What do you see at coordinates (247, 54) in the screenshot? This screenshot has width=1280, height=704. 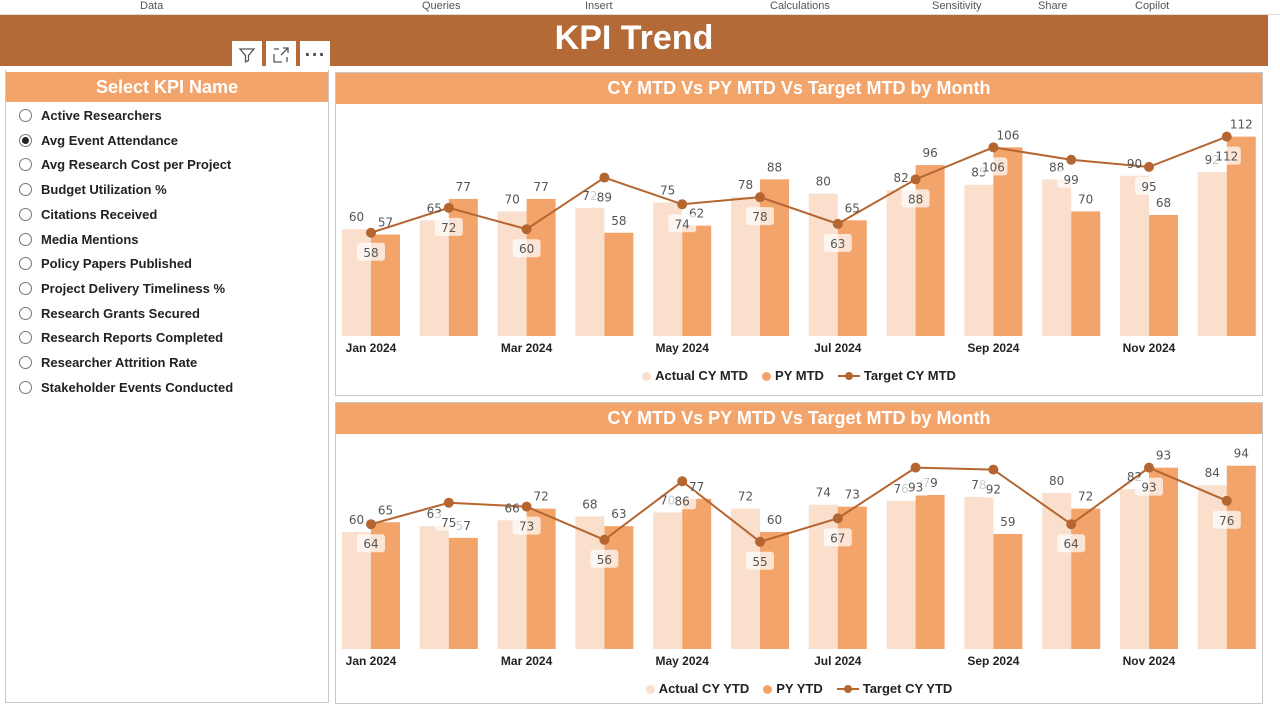 I see `filter-icon` at bounding box center [247, 54].